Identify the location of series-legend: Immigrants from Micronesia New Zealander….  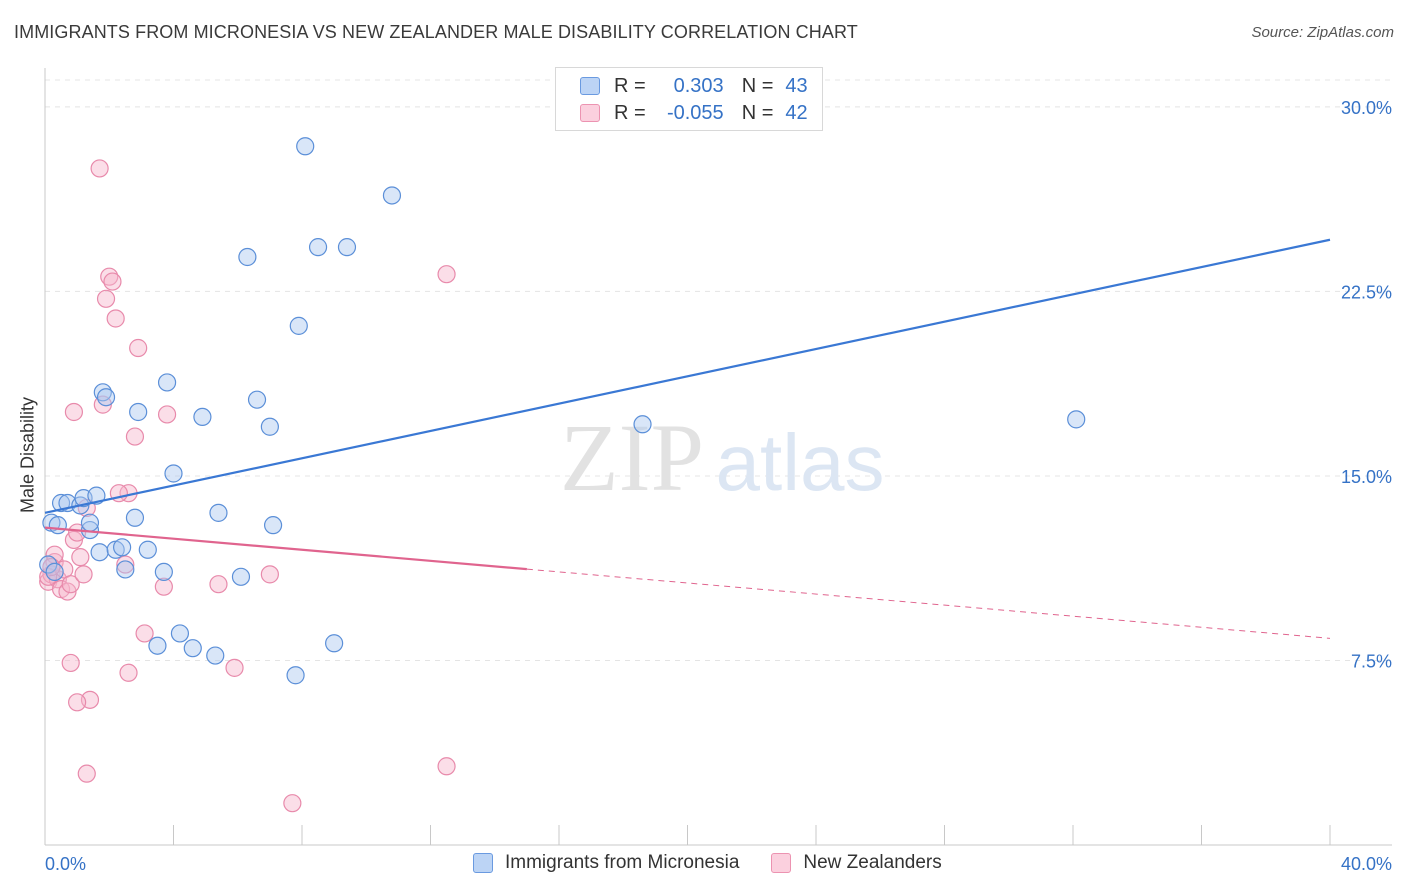
(723, 863).